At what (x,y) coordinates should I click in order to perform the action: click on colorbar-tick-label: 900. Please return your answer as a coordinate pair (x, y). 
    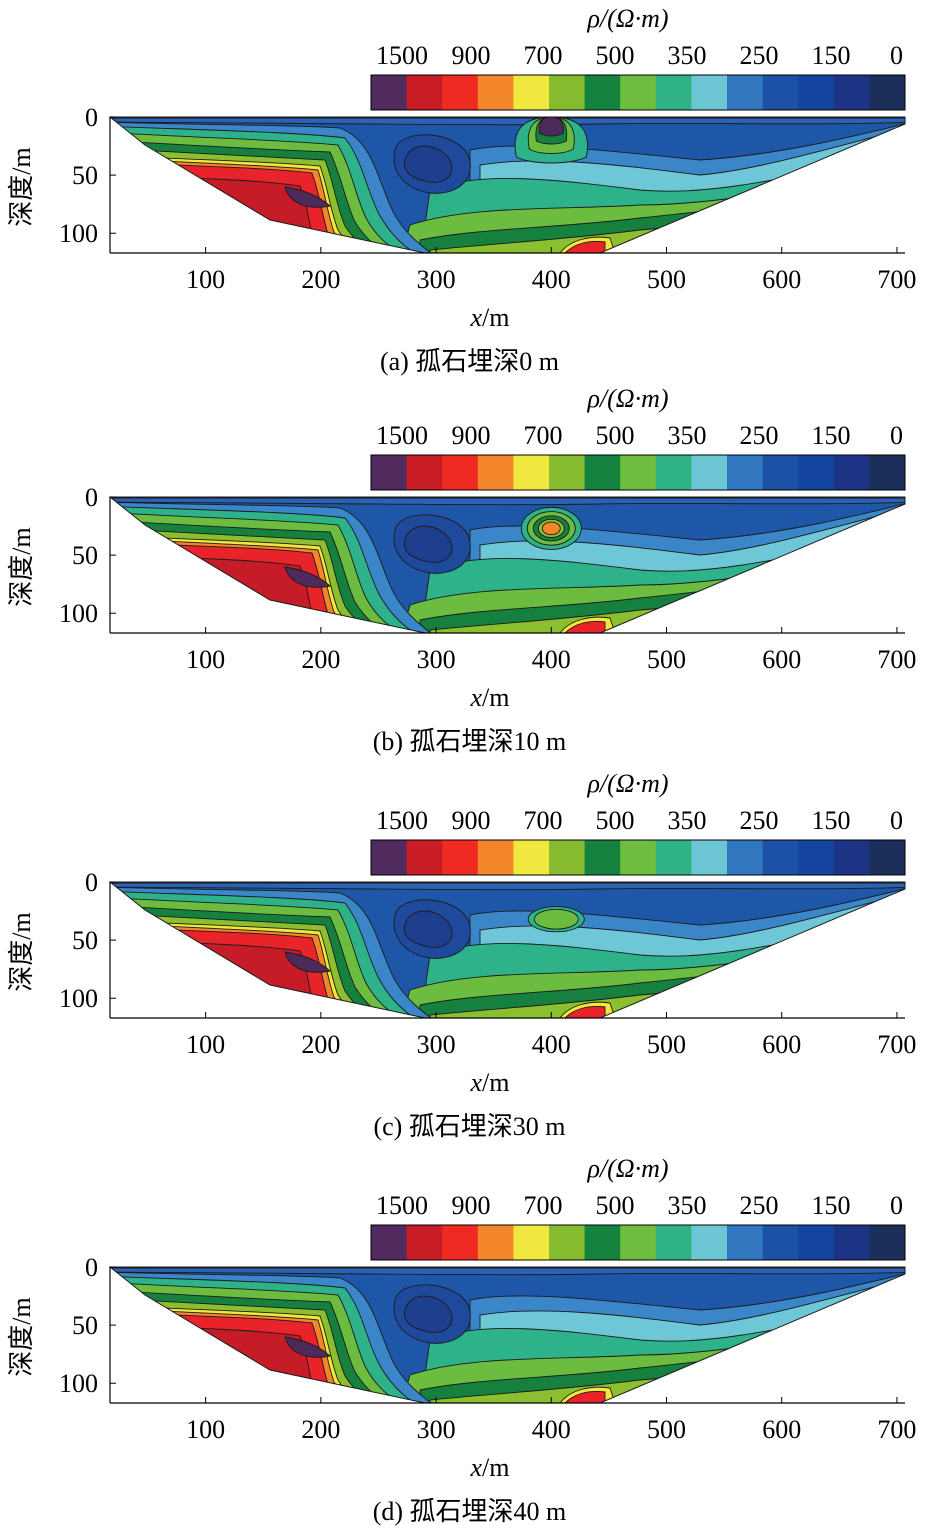
    Looking at the image, I should click on (471, 1205).